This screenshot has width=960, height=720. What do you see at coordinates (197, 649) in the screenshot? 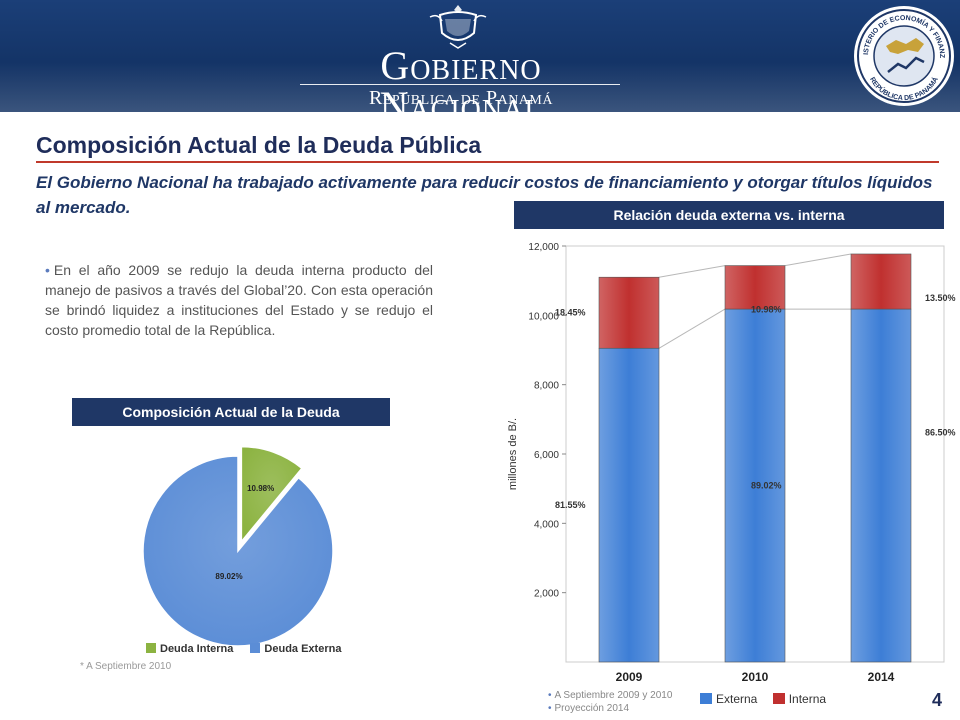
I see `pie-legend-interna-label: Deuda Interna` at bounding box center [197, 649].